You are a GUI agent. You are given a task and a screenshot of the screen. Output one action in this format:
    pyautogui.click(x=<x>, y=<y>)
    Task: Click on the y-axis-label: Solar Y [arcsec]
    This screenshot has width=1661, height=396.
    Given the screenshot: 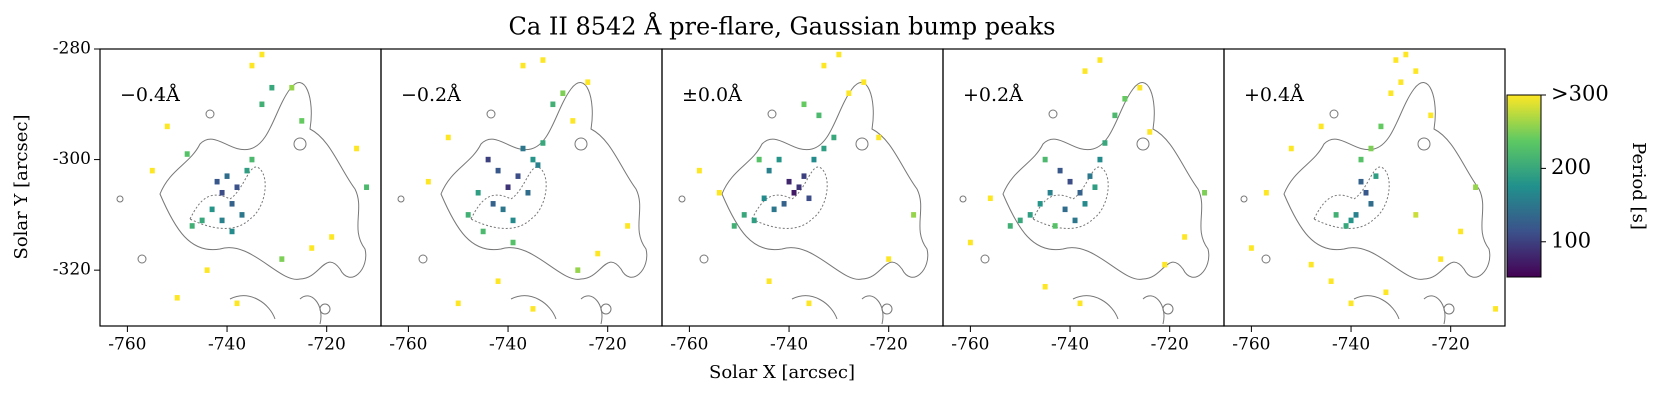 What is the action you would take?
    pyautogui.click(x=21, y=186)
    